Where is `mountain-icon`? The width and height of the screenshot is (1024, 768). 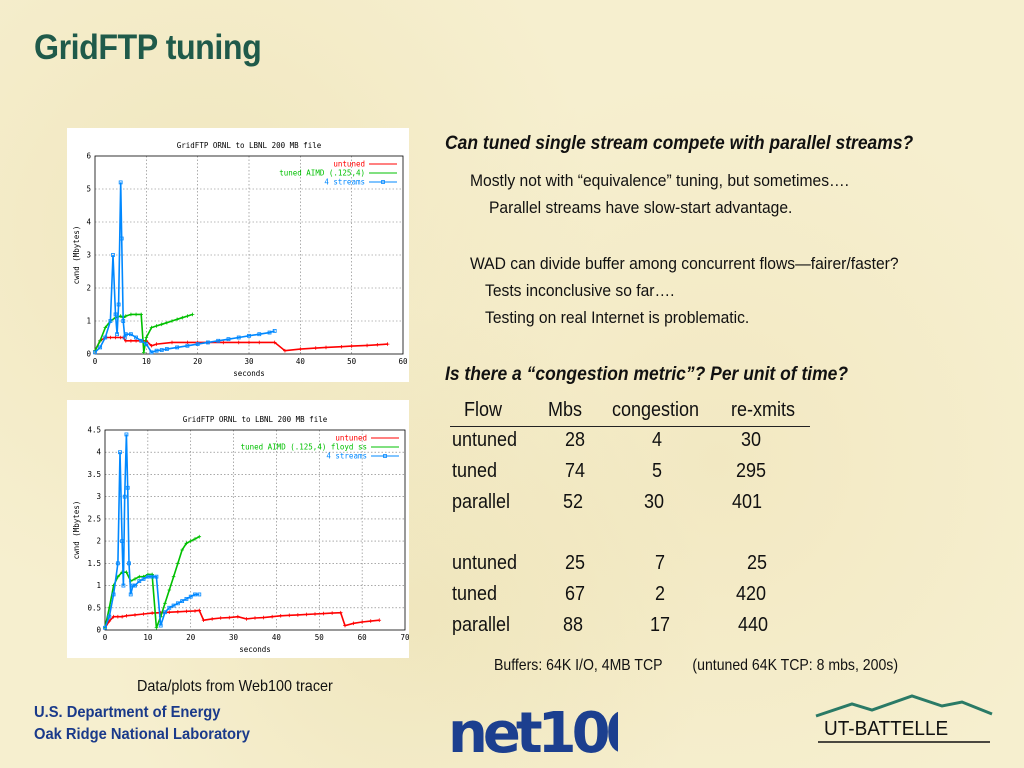 mountain-icon is located at coordinates (904, 718).